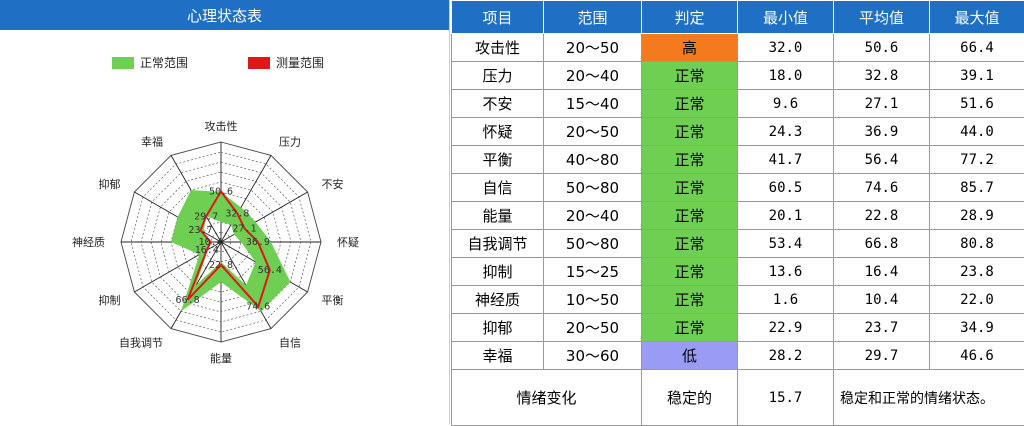  I want to click on row-min: 28.2, so click(786, 356).